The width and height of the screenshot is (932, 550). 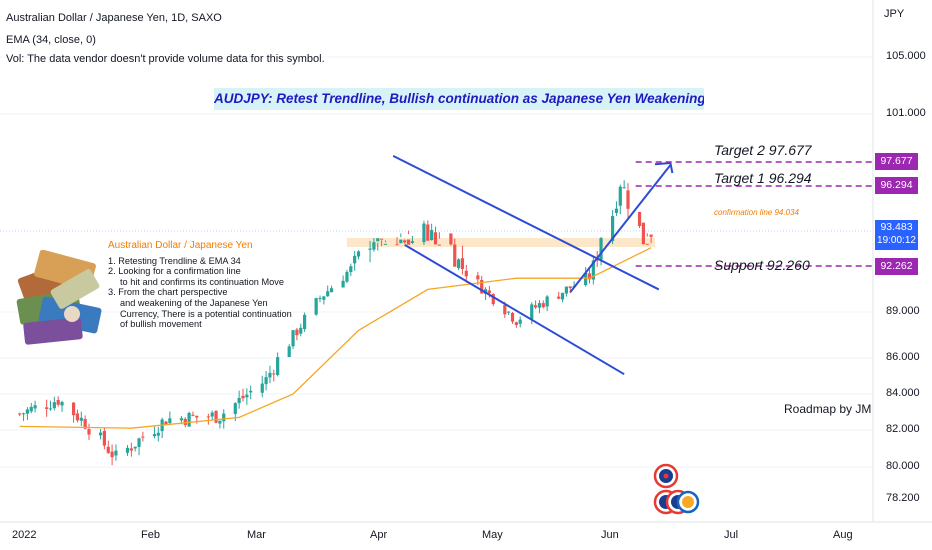 What do you see at coordinates (168, 292) in the screenshot?
I see `notes-line-4: 3. From the chart perspective` at bounding box center [168, 292].